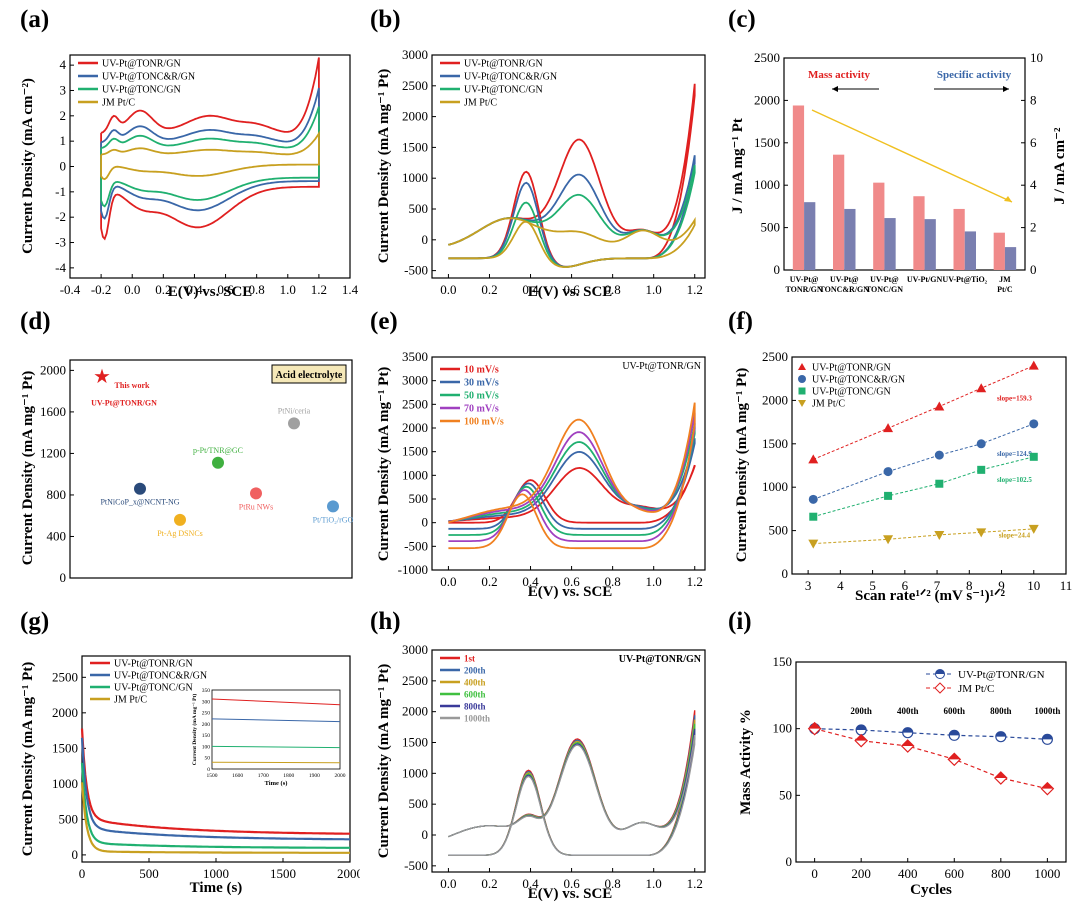 This screenshot has height=911, width=1080. What do you see at coordinates (139, 502) in the screenshot?
I see `scatter-label: PtNiCoP_x@NCNT-NG` at bounding box center [139, 502].